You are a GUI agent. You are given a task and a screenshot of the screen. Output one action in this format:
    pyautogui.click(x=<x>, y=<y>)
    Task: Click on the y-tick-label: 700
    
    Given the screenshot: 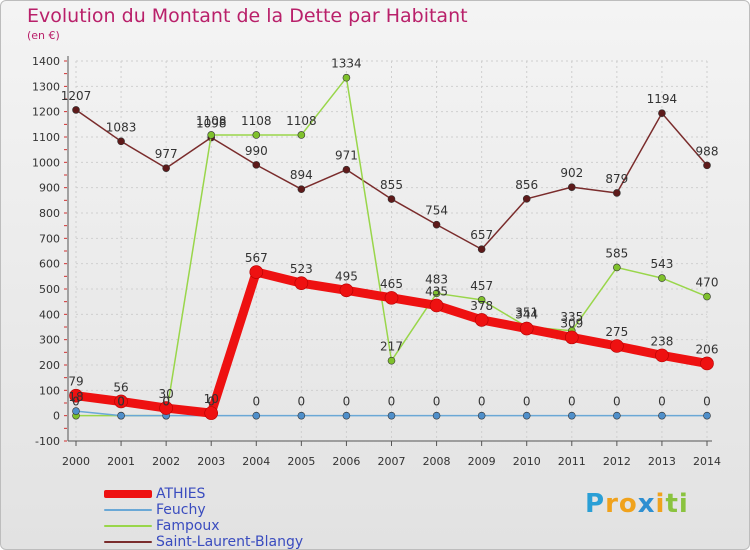 What is the action you would take?
    pyautogui.click(x=49, y=238)
    